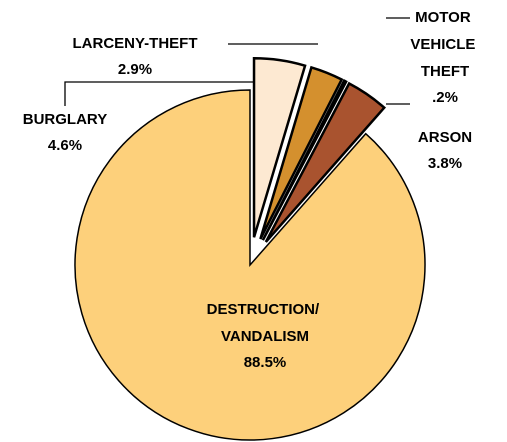 Image resolution: width=507 pixels, height=442 pixels. I want to click on slice-label: LARCENY-THEFT, so click(135, 43).